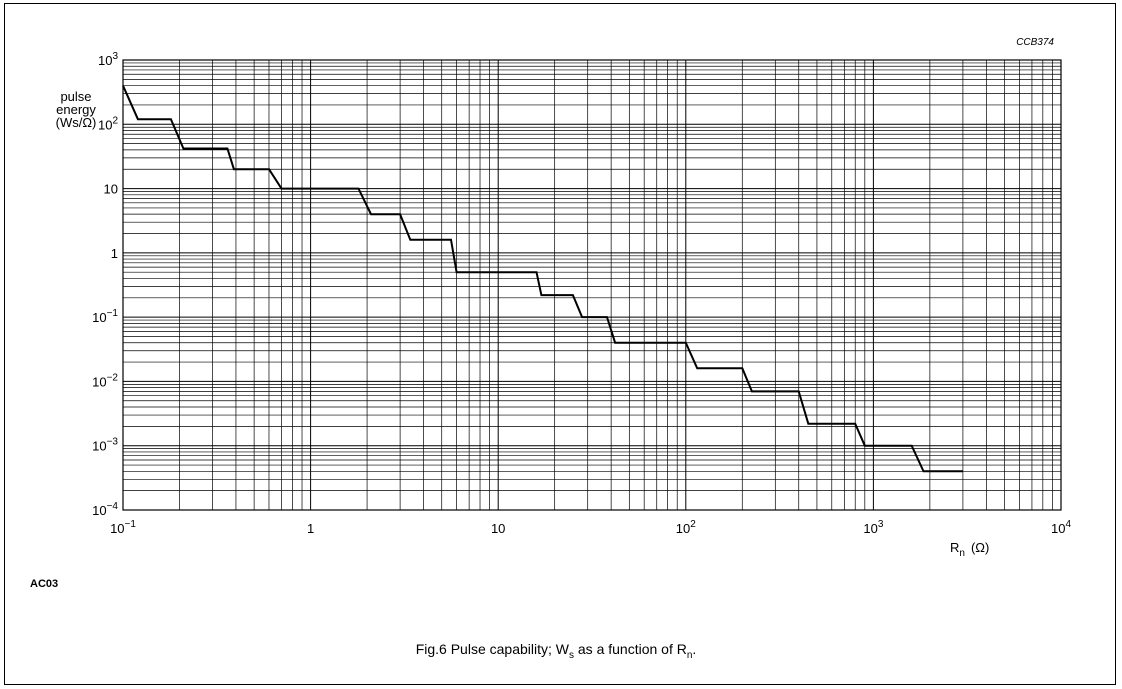  Describe the element at coordinates (962, 553) in the screenshot. I see `x-axis-label-sub: n` at that location.